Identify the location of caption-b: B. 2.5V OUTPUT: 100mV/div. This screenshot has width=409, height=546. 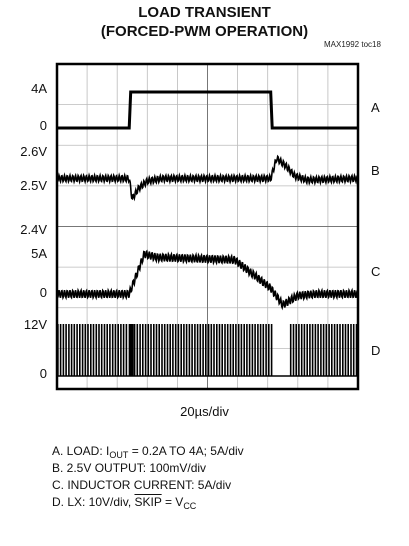
(129, 468).